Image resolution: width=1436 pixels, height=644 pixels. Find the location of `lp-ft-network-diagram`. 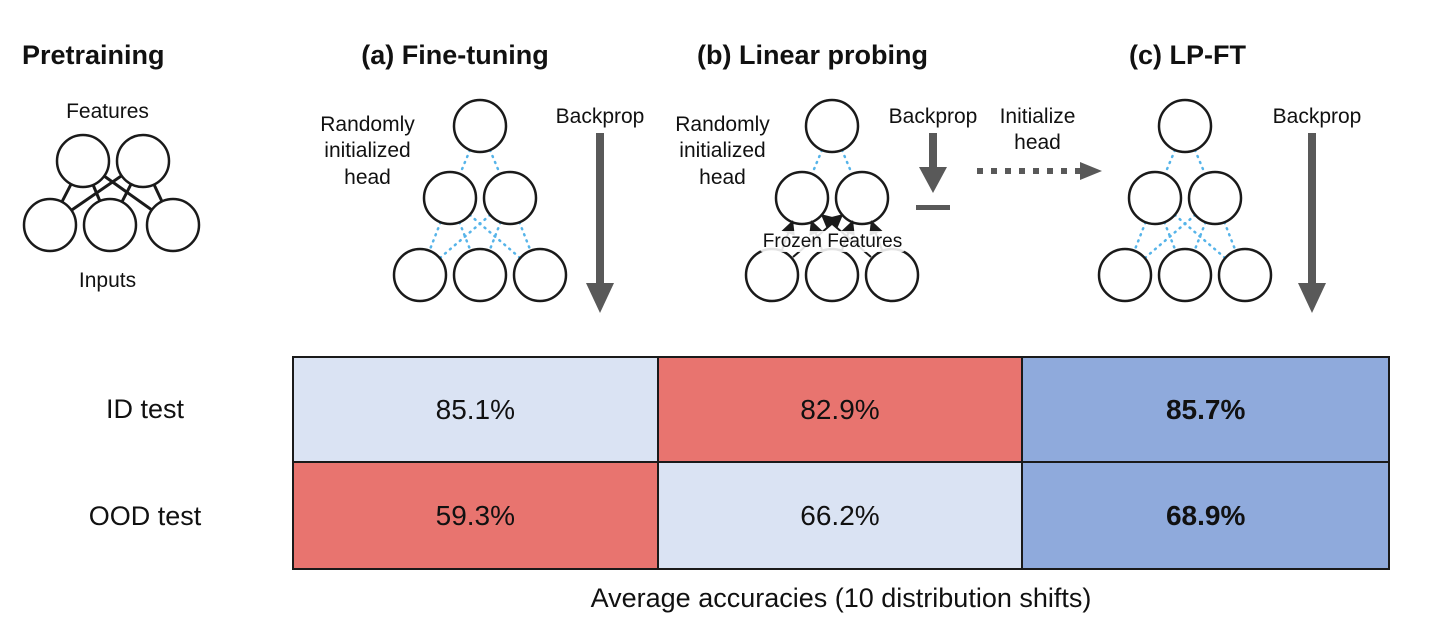

lp-ft-network-diagram is located at coordinates (1185, 200).